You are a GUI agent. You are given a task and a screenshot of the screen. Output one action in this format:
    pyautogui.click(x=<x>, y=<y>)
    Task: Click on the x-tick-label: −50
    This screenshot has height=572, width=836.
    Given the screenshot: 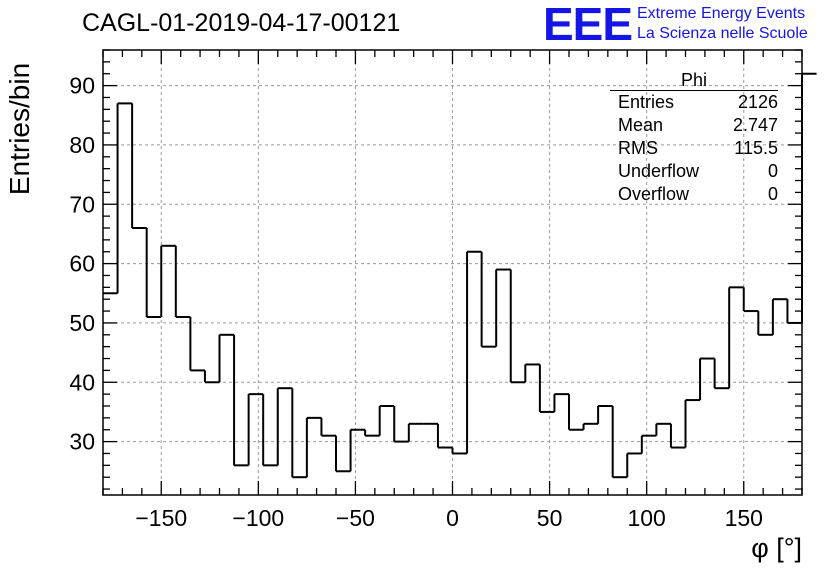 What is the action you would take?
    pyautogui.click(x=355, y=518)
    